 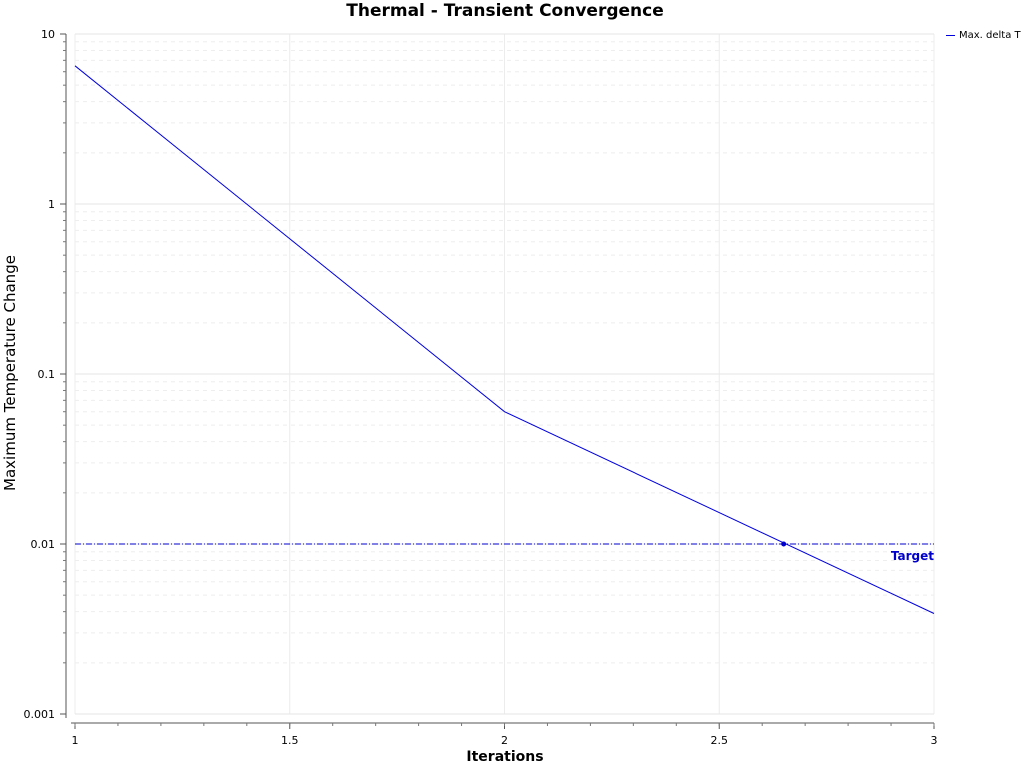 I want to click on x-tick-label: 1.5, so click(x=290, y=740).